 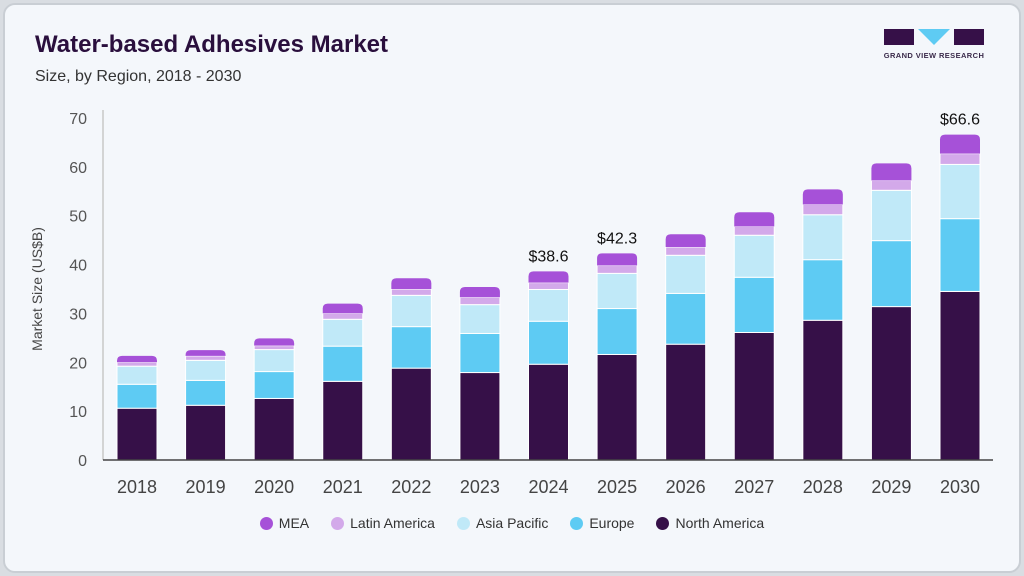 What do you see at coordinates (392, 523) in the screenshot?
I see `legend-label: Latin America` at bounding box center [392, 523].